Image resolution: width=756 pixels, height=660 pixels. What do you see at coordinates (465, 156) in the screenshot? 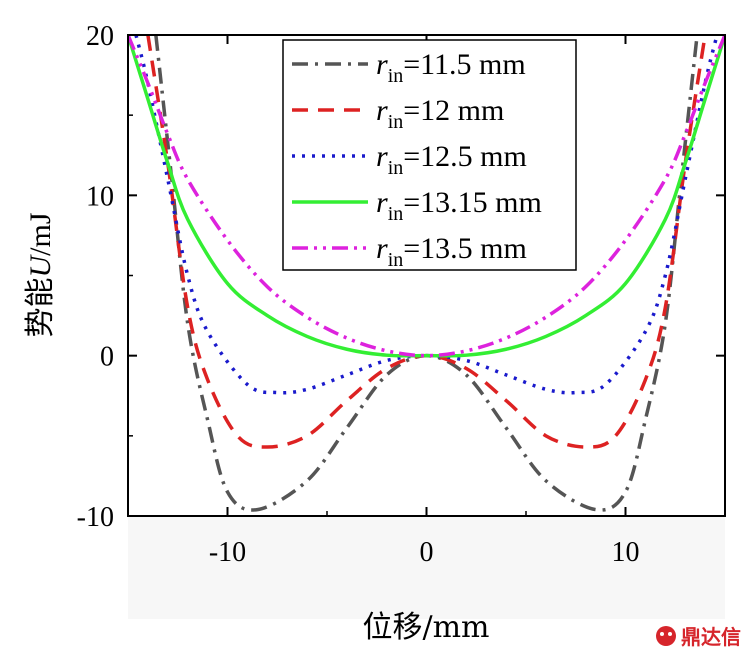
I see `legend-label-value: =12.5 mm` at bounding box center [465, 156].